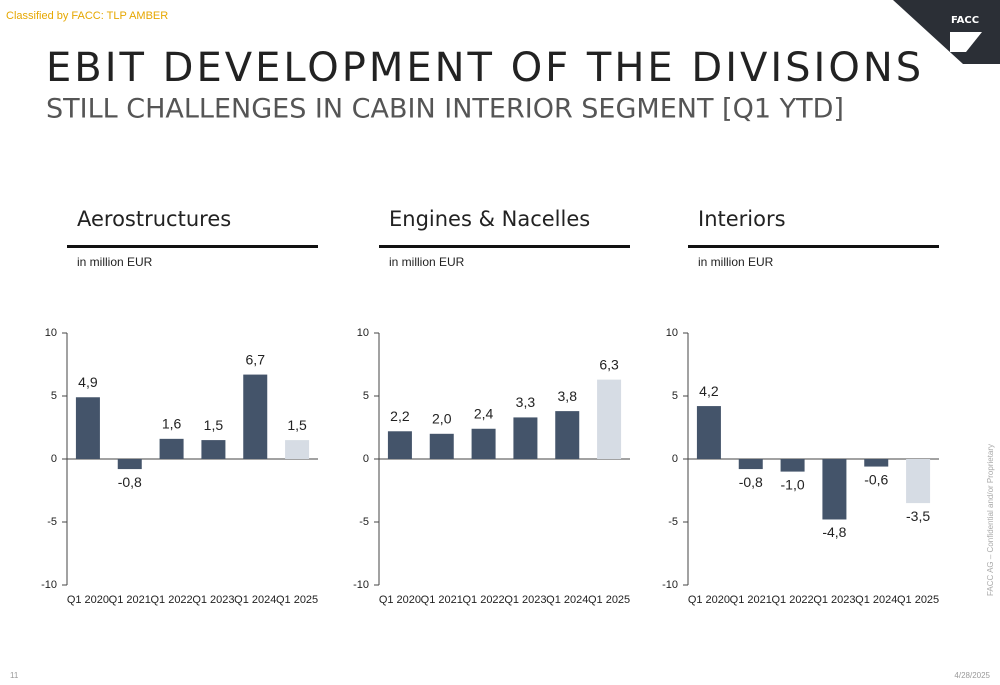 This screenshot has height=685, width=1000. Describe the element at coordinates (442, 419) in the screenshot. I see `value-label: 2,0` at that location.